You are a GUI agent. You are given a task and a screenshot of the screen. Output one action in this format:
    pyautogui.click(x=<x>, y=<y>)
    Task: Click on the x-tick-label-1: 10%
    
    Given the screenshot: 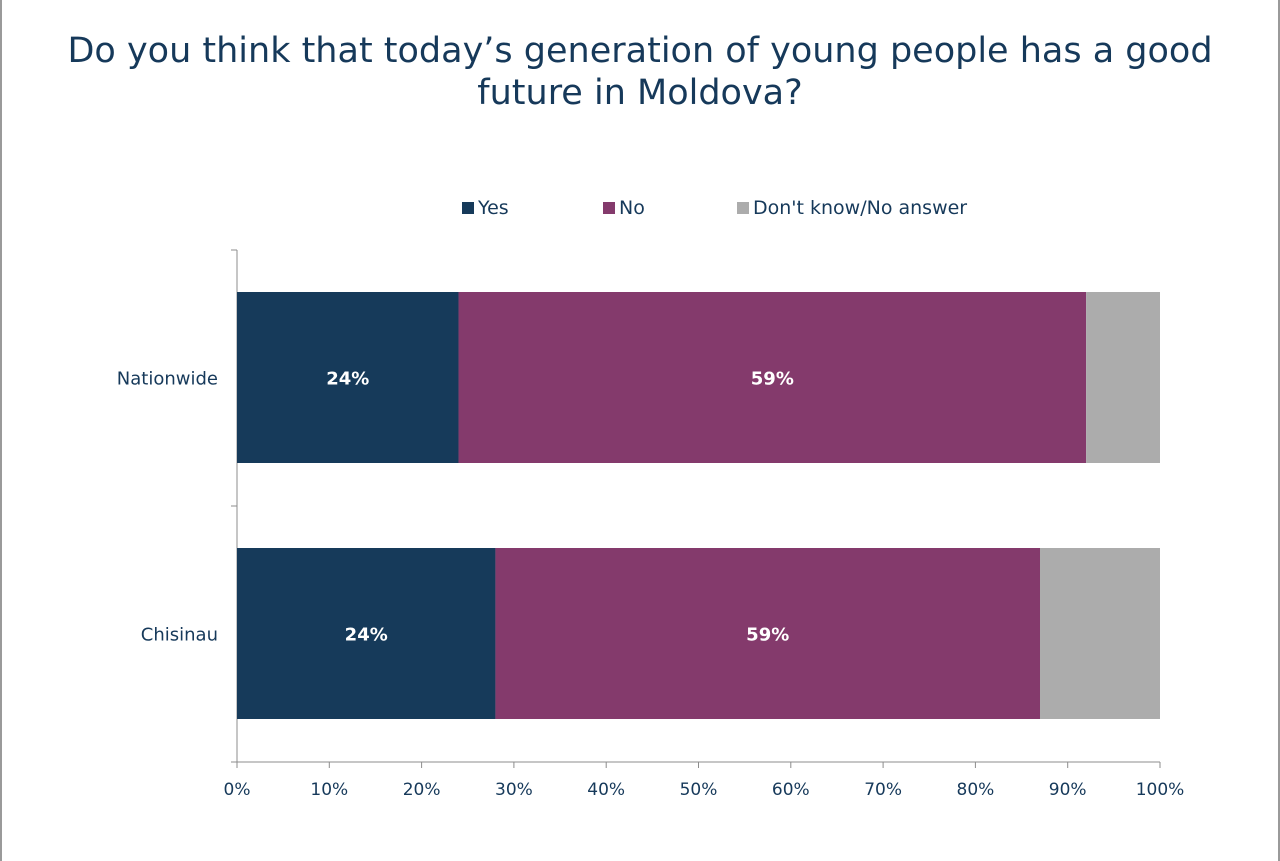 What is the action you would take?
    pyautogui.click(x=329, y=790)
    